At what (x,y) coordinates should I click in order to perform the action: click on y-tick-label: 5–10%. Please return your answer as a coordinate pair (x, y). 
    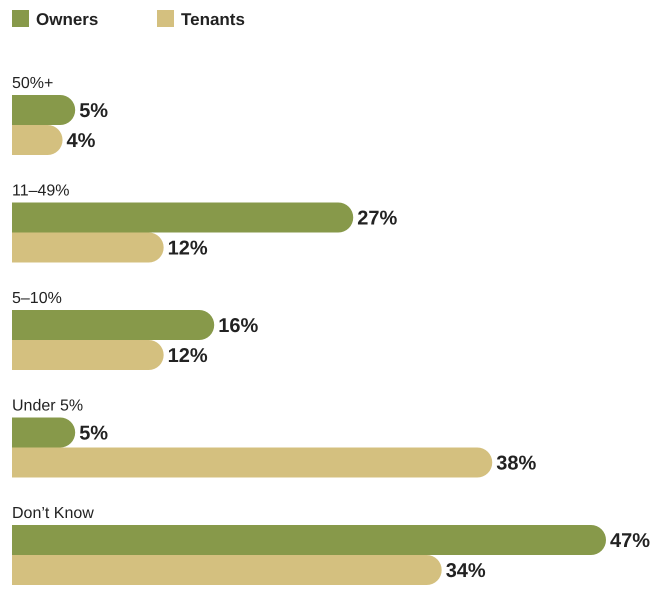
    Looking at the image, I should click on (37, 298).